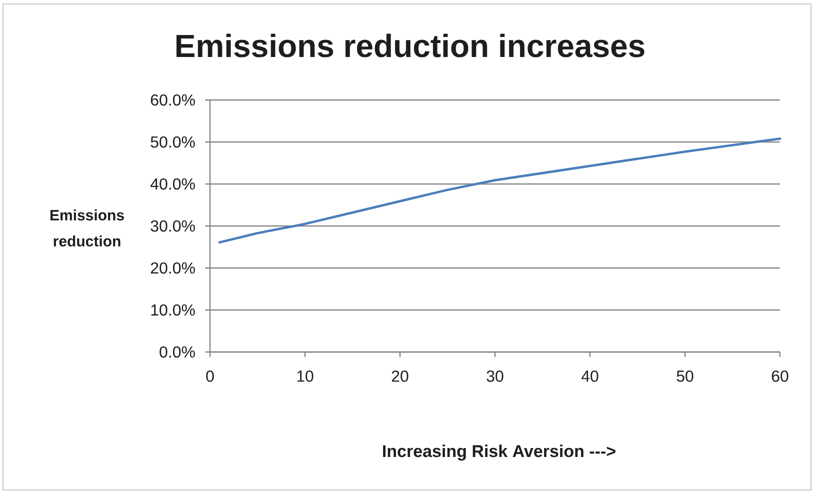 This screenshot has height=494, width=814. I want to click on y-tick-label: 0.0%, so click(177, 352).